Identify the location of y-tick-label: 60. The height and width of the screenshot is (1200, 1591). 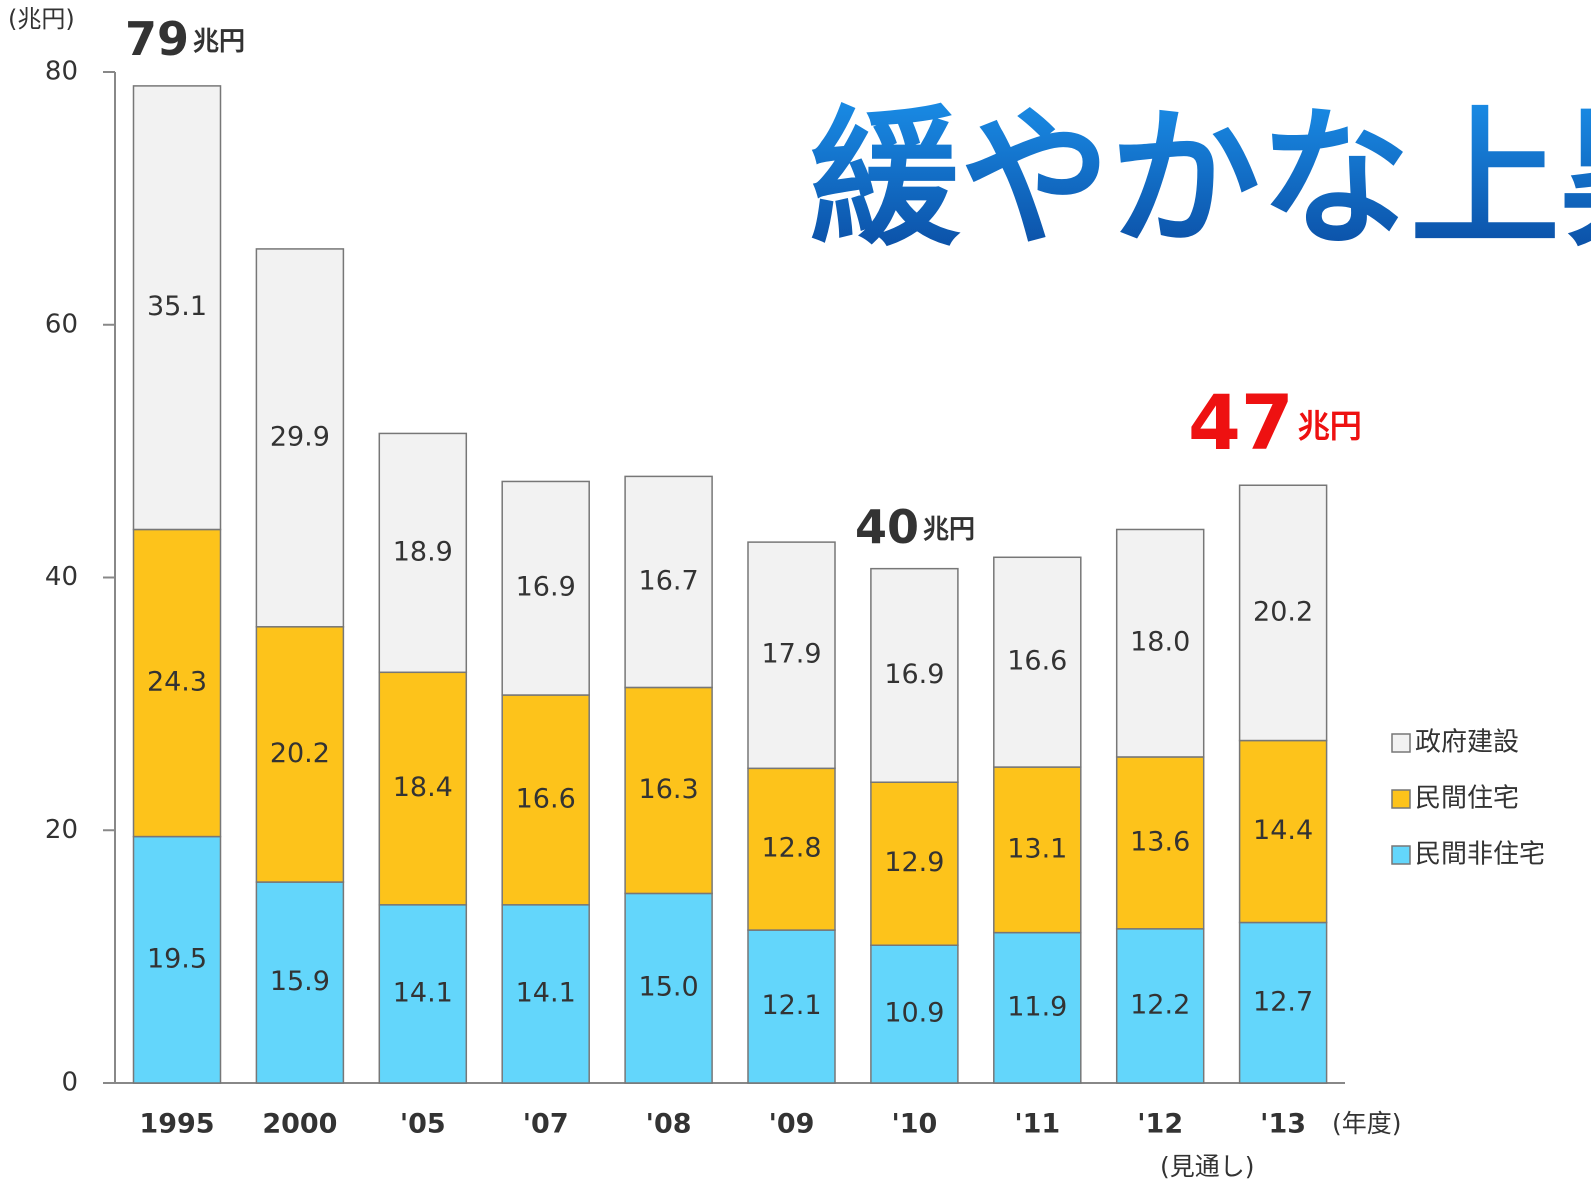
(61, 324).